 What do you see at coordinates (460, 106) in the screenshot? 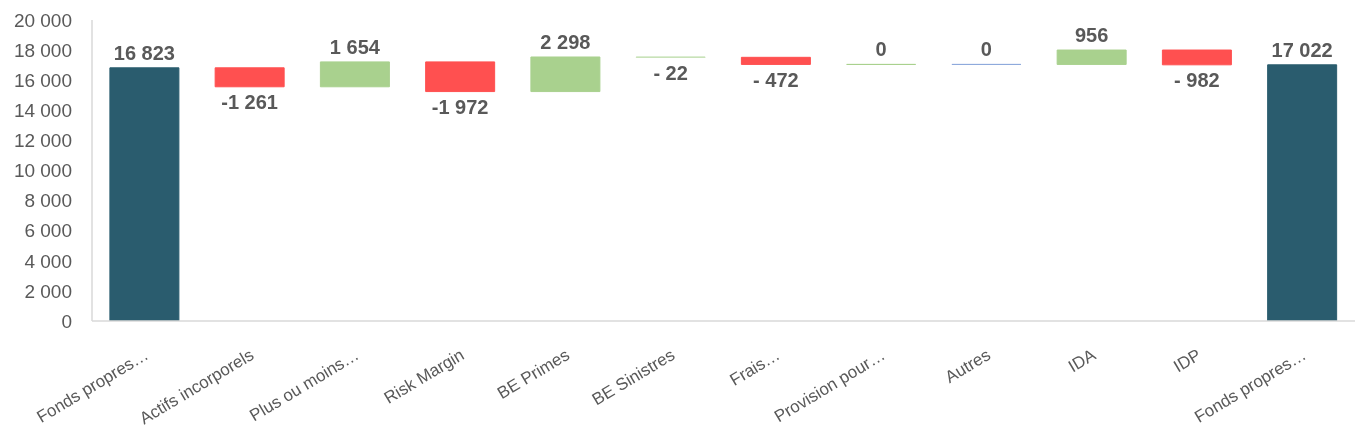
I see `data-label: -1 972` at bounding box center [460, 106].